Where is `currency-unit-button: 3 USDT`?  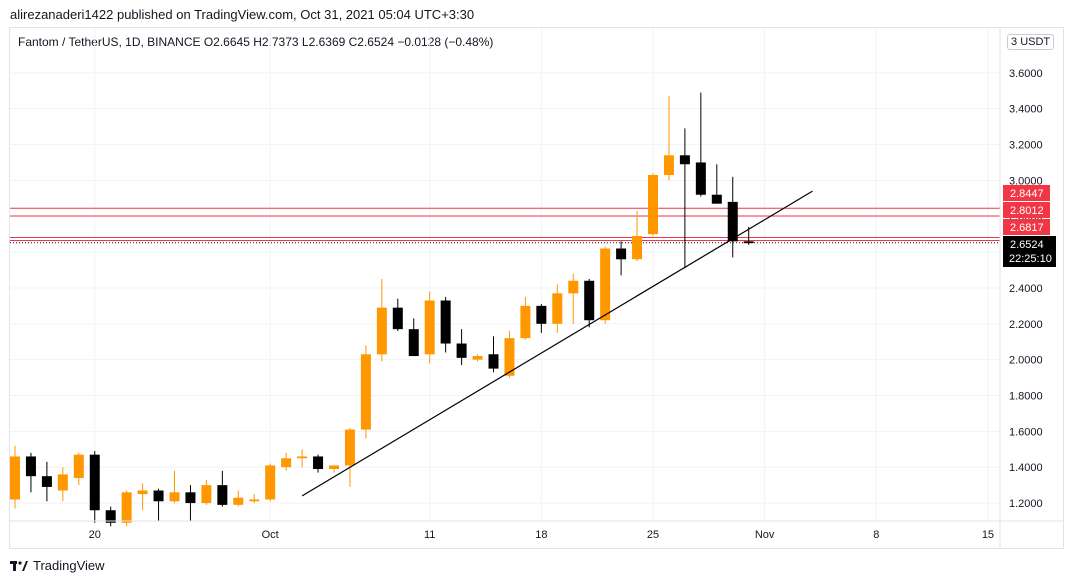
currency-unit-button: 3 USDT is located at coordinates (1031, 42).